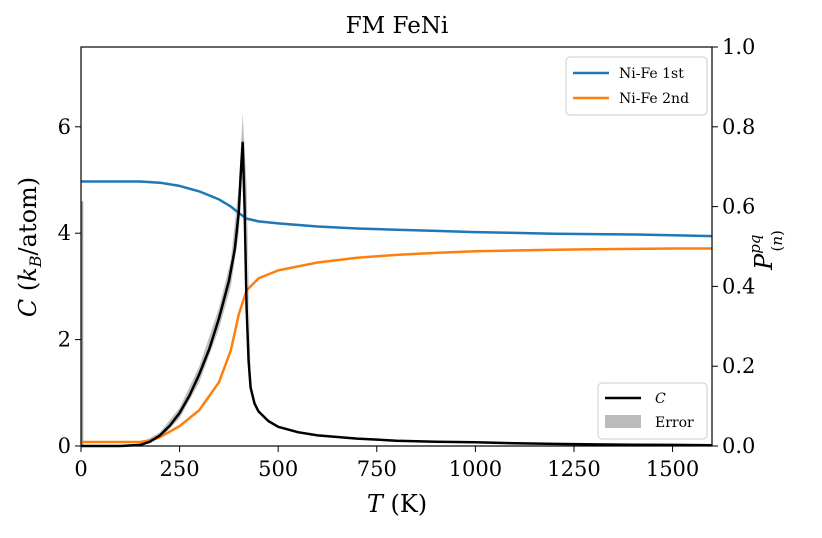 This screenshot has width=822, height=538. Describe the element at coordinates (738, 47) in the screenshot. I see `y-right-tick-label: 1.0` at that location.